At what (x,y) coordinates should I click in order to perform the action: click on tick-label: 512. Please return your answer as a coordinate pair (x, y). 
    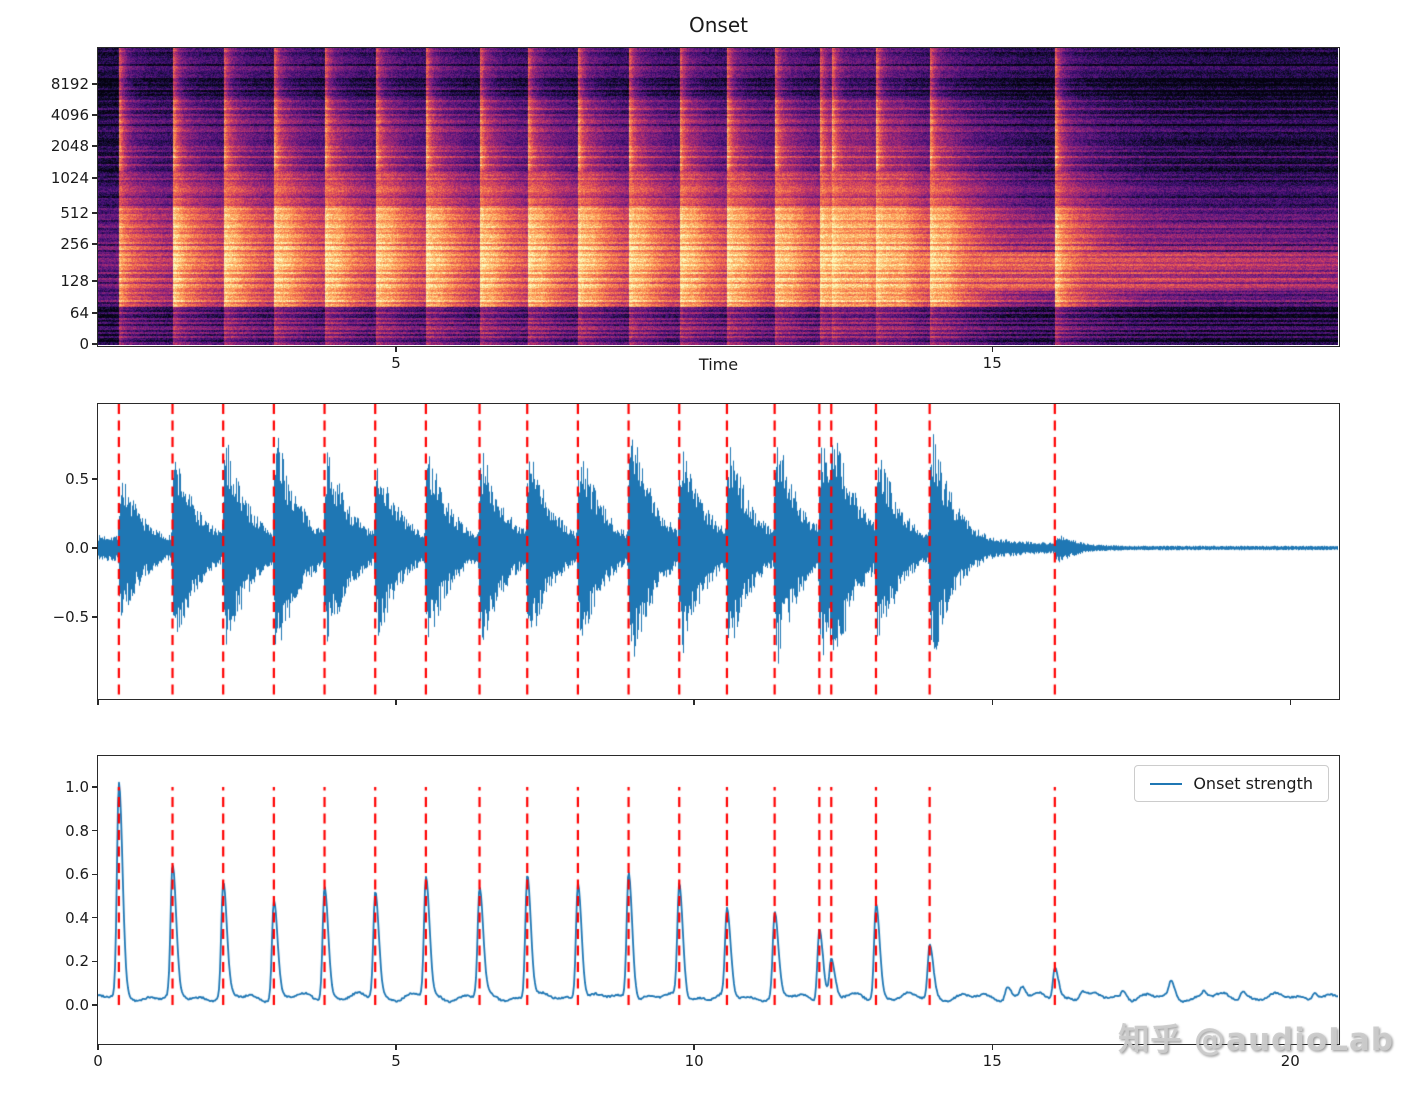
    Looking at the image, I should click on (74, 213).